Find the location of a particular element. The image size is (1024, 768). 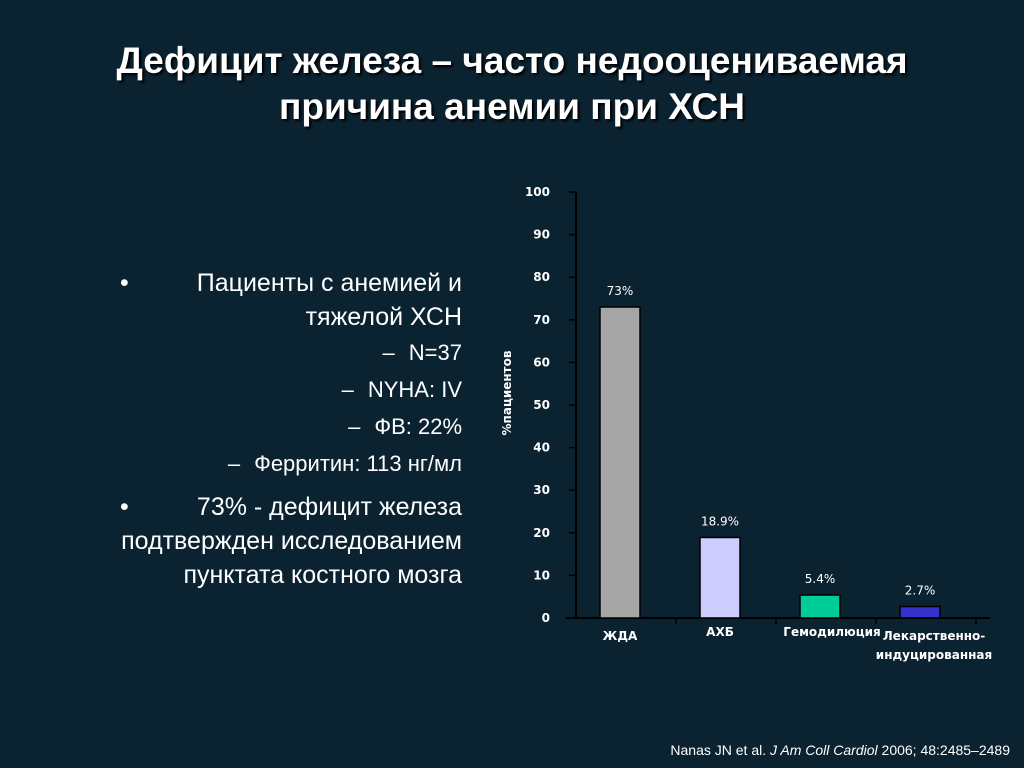

bullet-line: тяжелой ХСН is located at coordinates (383, 317).